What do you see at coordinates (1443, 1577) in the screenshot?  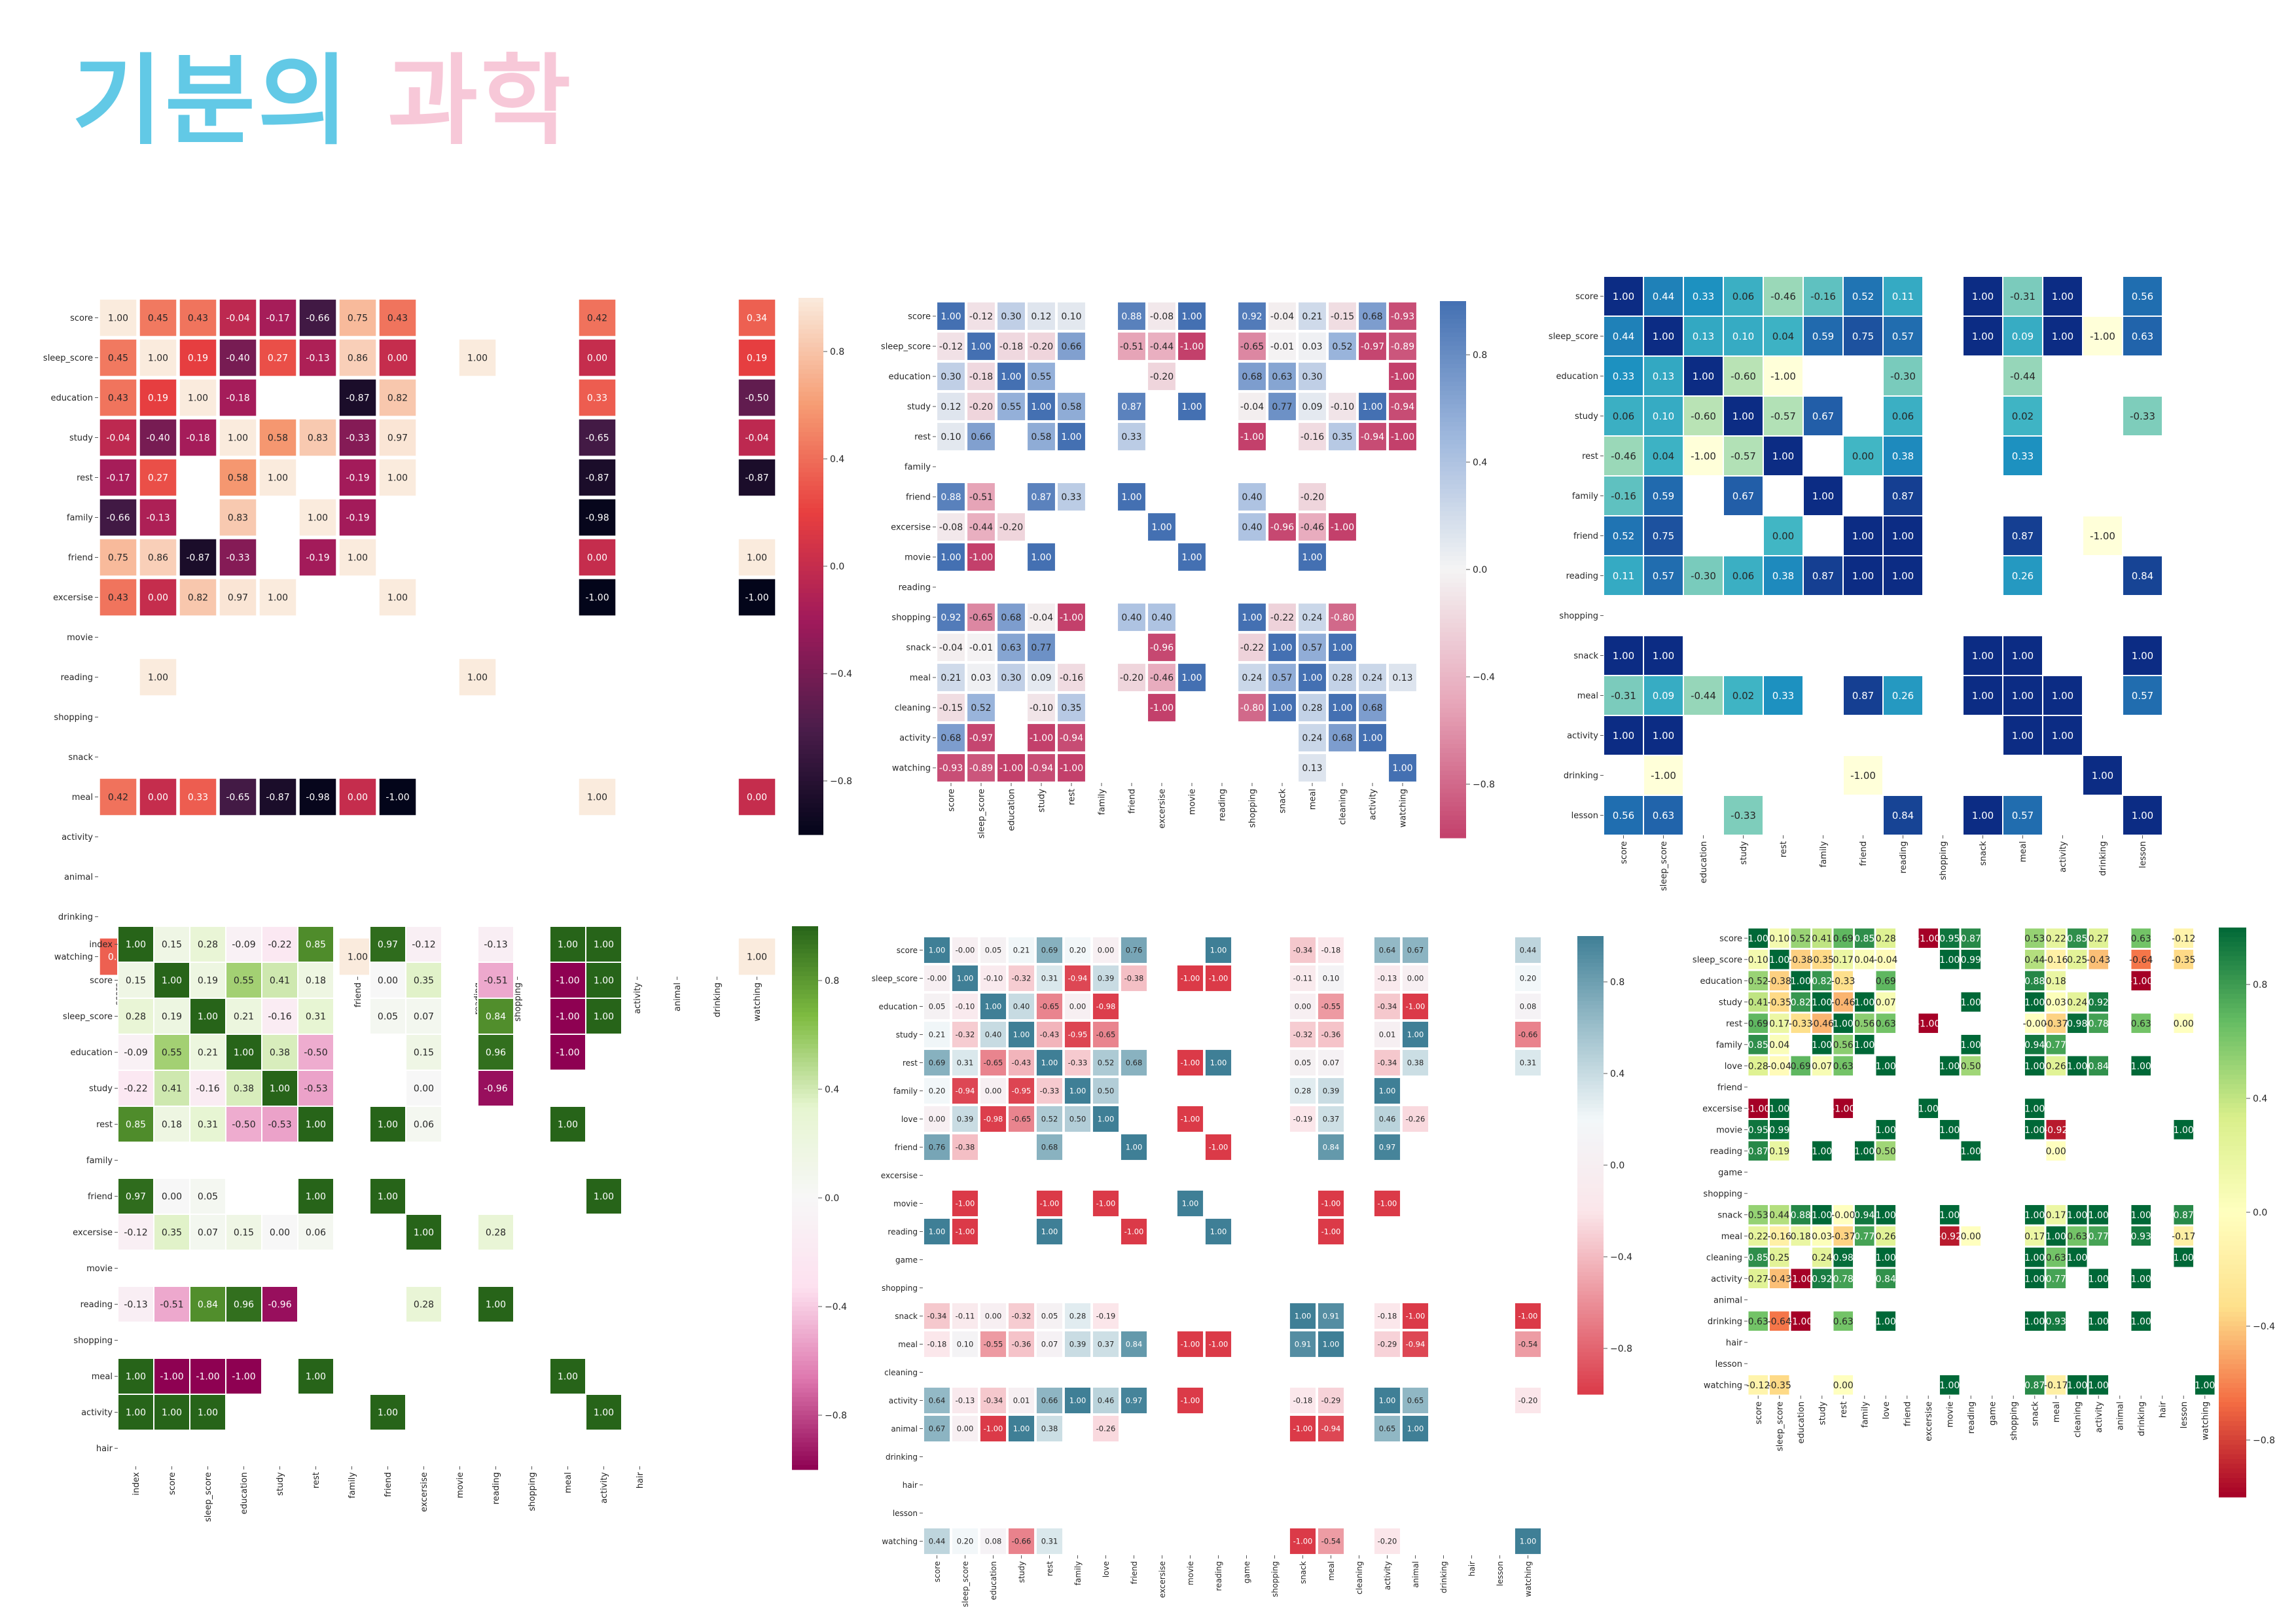 I see `heatmap-5-col-label: drinking` at bounding box center [1443, 1577].